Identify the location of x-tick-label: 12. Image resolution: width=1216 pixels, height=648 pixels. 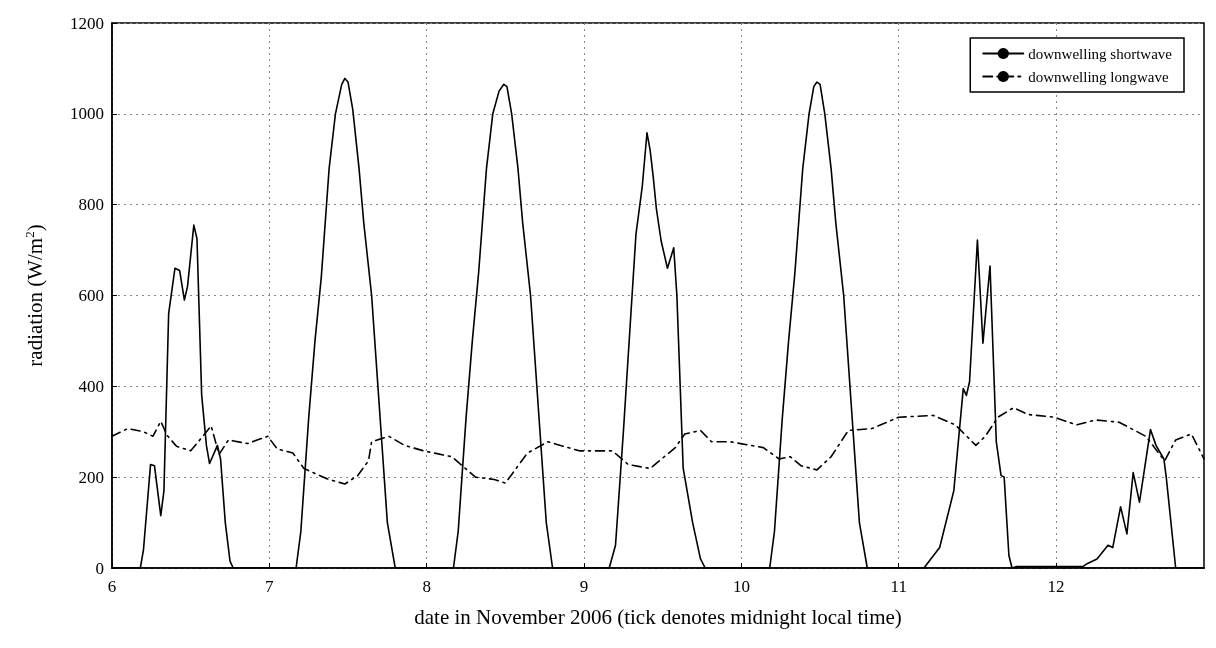
(1056, 586).